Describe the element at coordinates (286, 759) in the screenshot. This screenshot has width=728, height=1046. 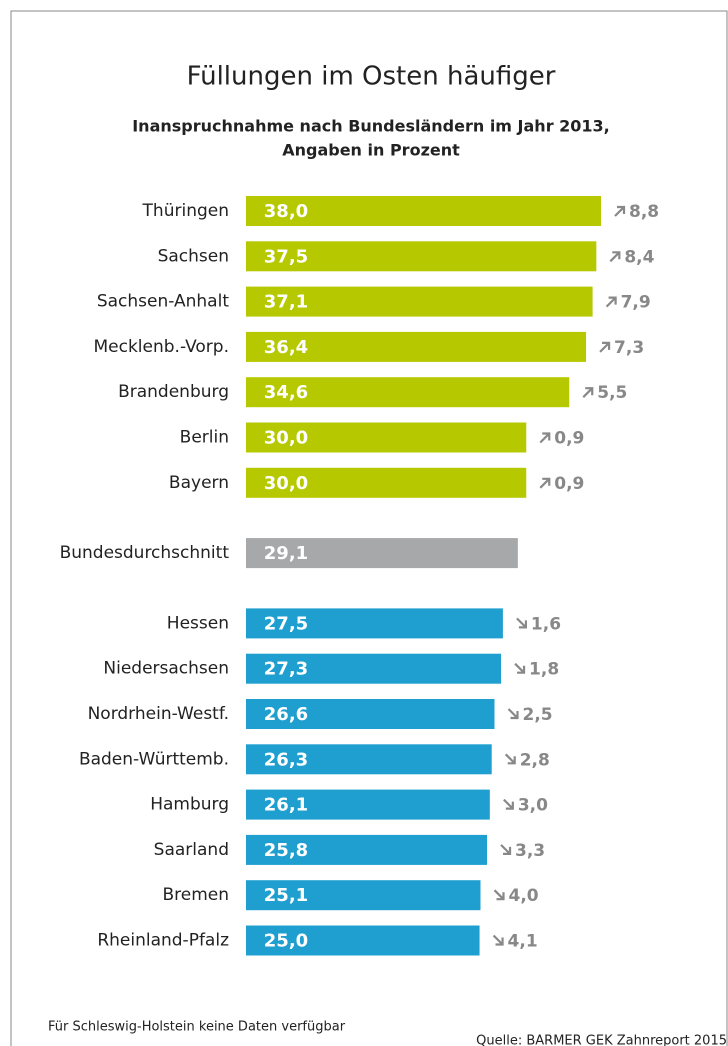
I see `value-label: 26,3` at that location.